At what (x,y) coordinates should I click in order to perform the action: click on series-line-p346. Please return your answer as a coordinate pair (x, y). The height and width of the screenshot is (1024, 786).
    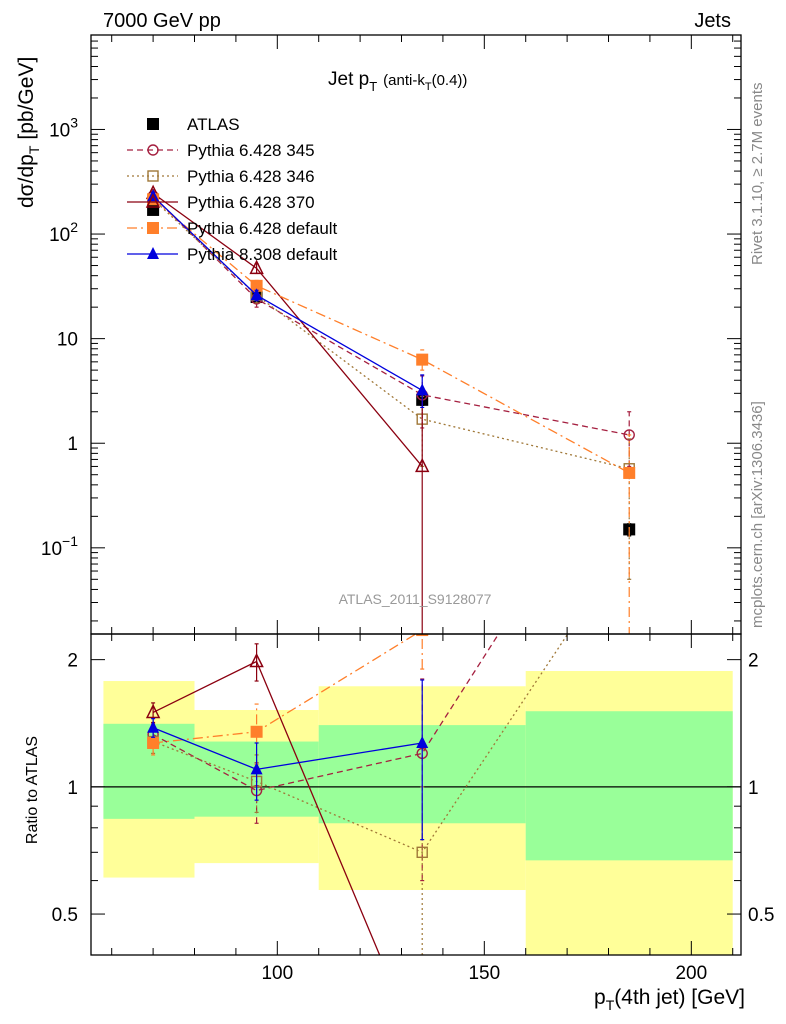
    Looking at the image, I should click on (360, 744).